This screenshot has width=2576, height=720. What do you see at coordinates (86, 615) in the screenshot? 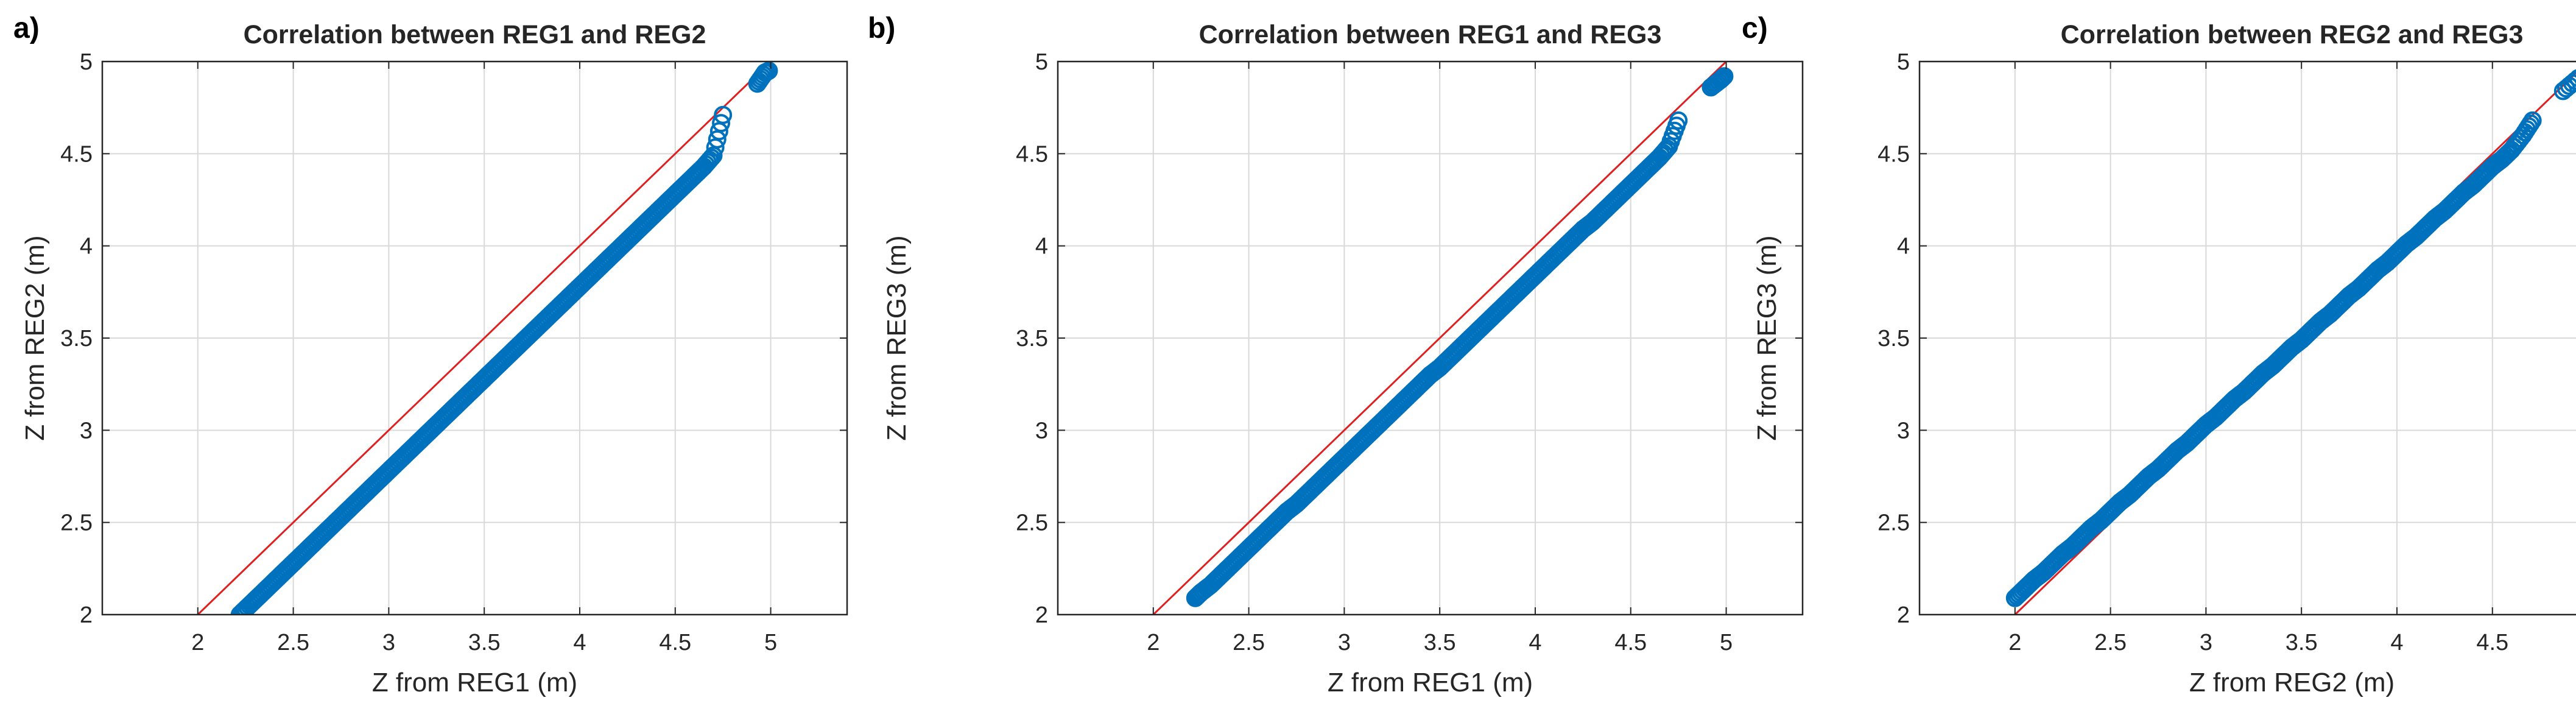
I see `y-tick-label: 2` at bounding box center [86, 615].